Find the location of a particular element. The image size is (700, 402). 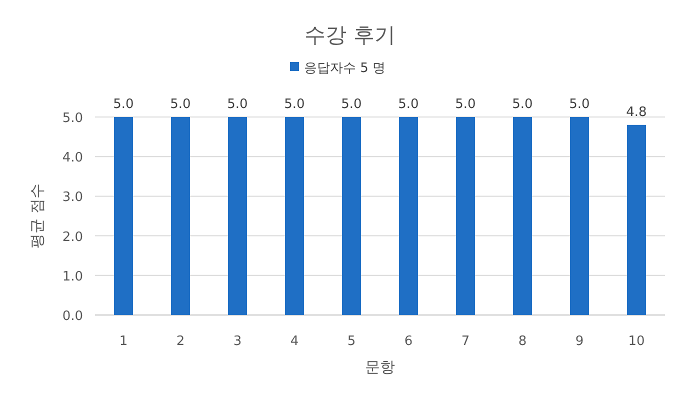

legend-label: 응답자수 5 명 is located at coordinates (345, 68).